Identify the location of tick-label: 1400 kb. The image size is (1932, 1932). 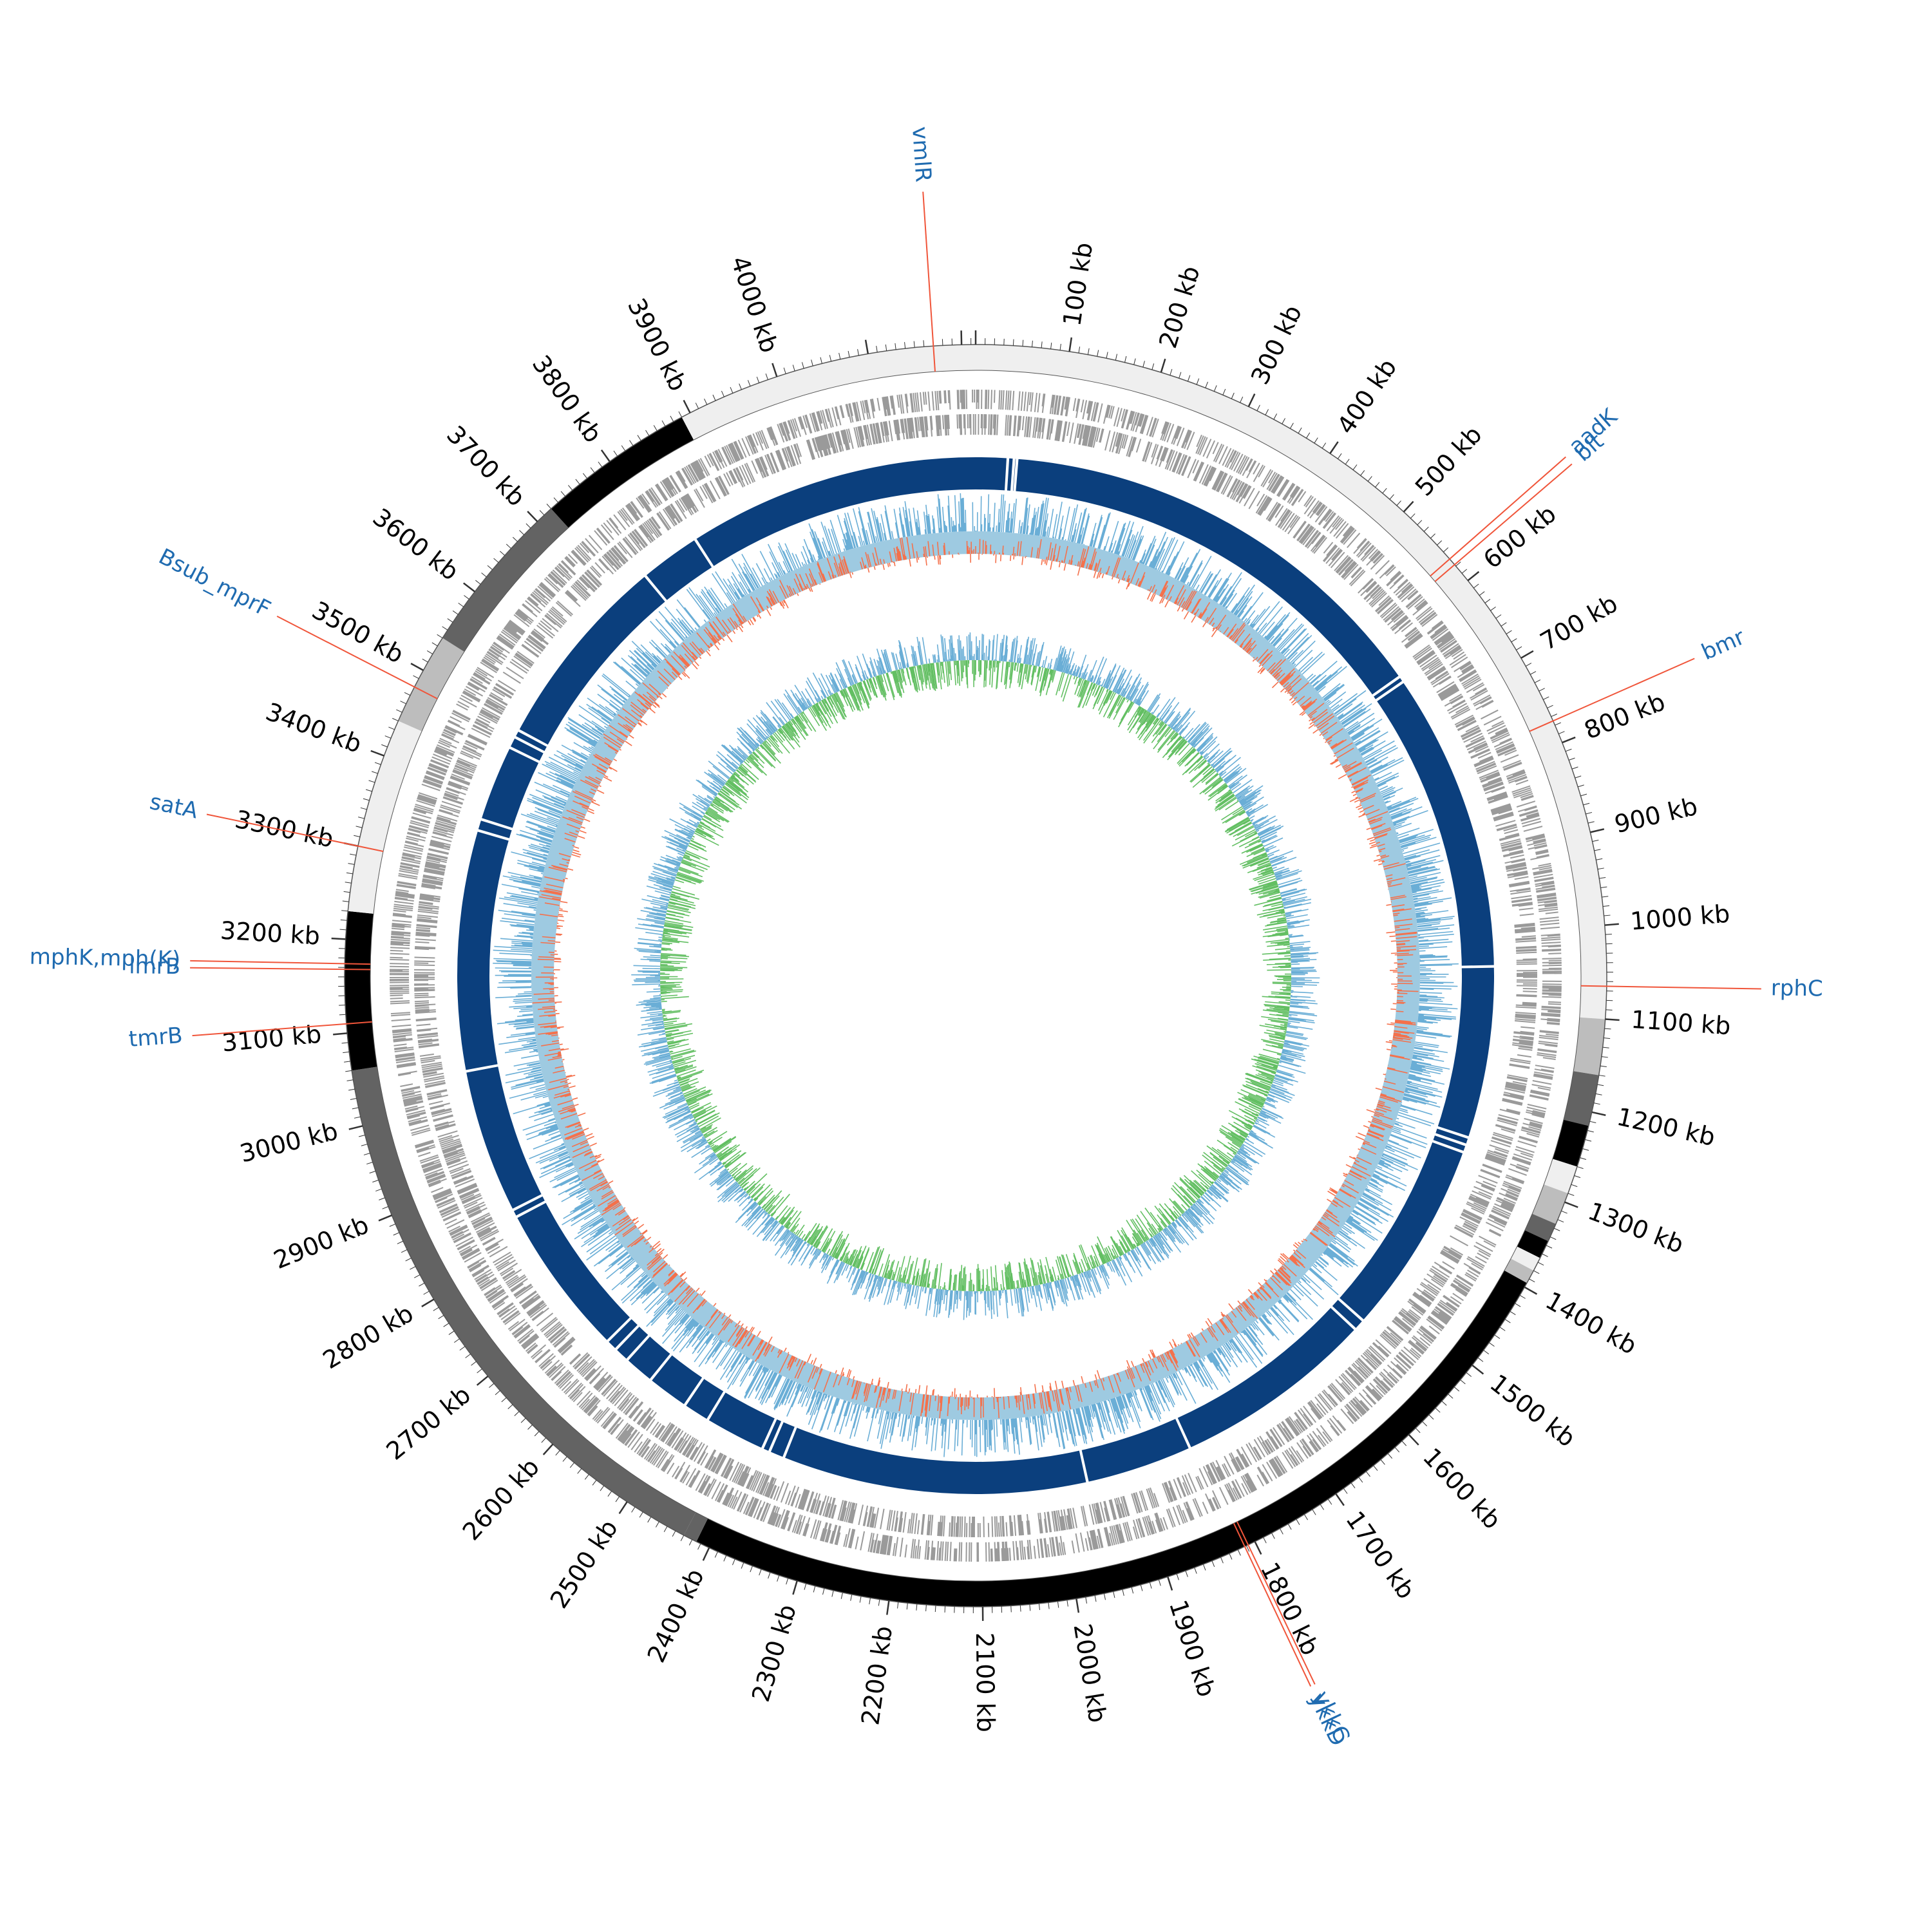
(1591, 1323).